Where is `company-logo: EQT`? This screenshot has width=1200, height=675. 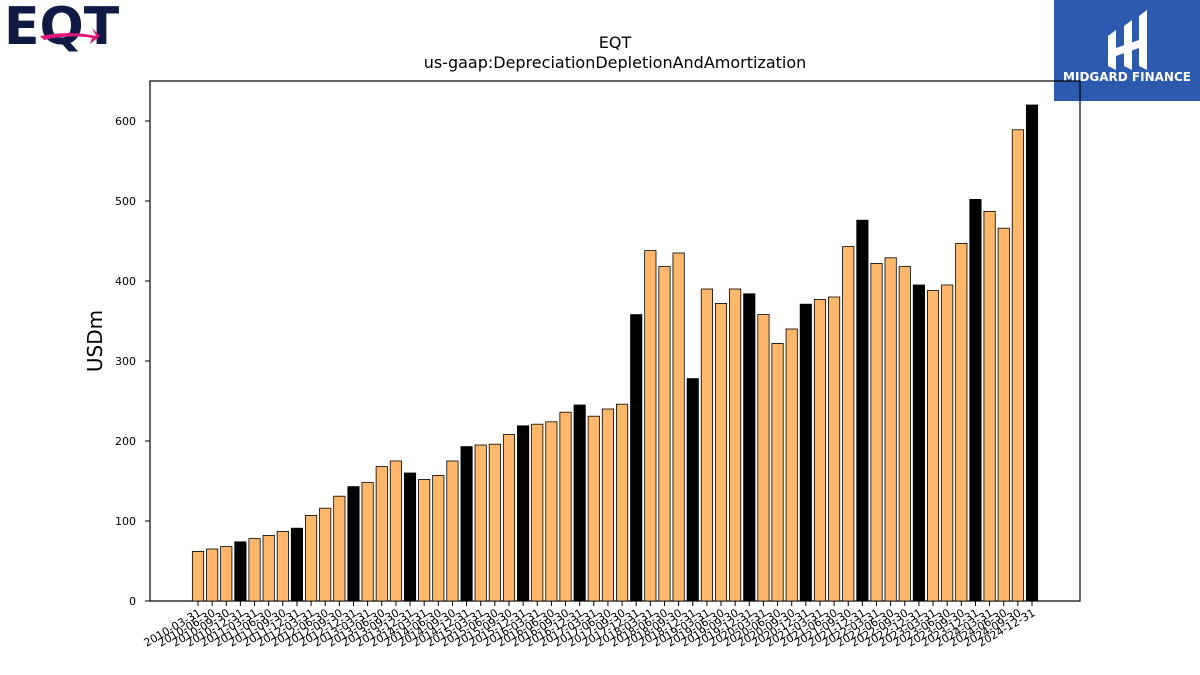
company-logo: EQT is located at coordinates (62, 28).